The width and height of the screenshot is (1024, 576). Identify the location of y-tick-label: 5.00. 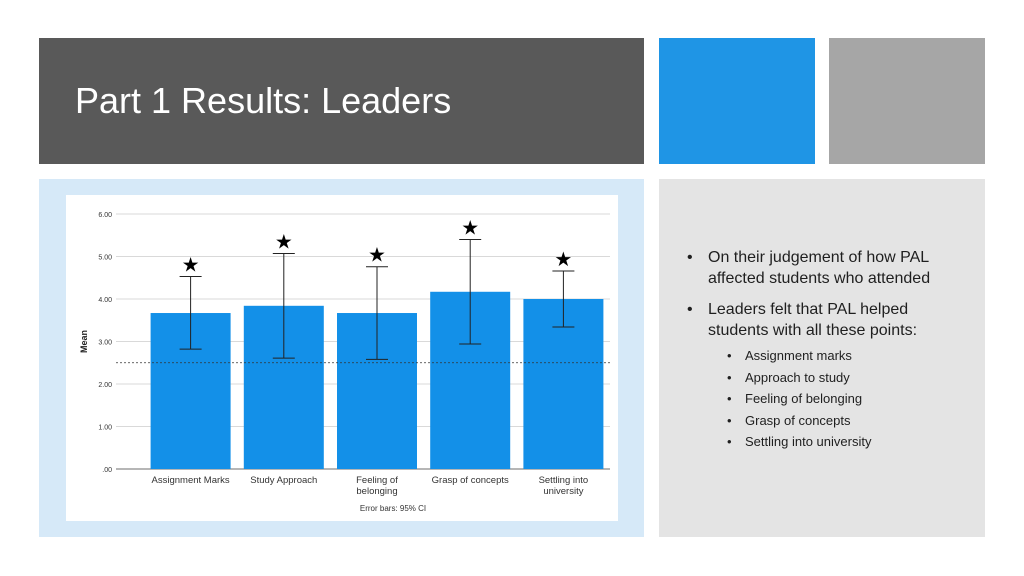
(105, 258).